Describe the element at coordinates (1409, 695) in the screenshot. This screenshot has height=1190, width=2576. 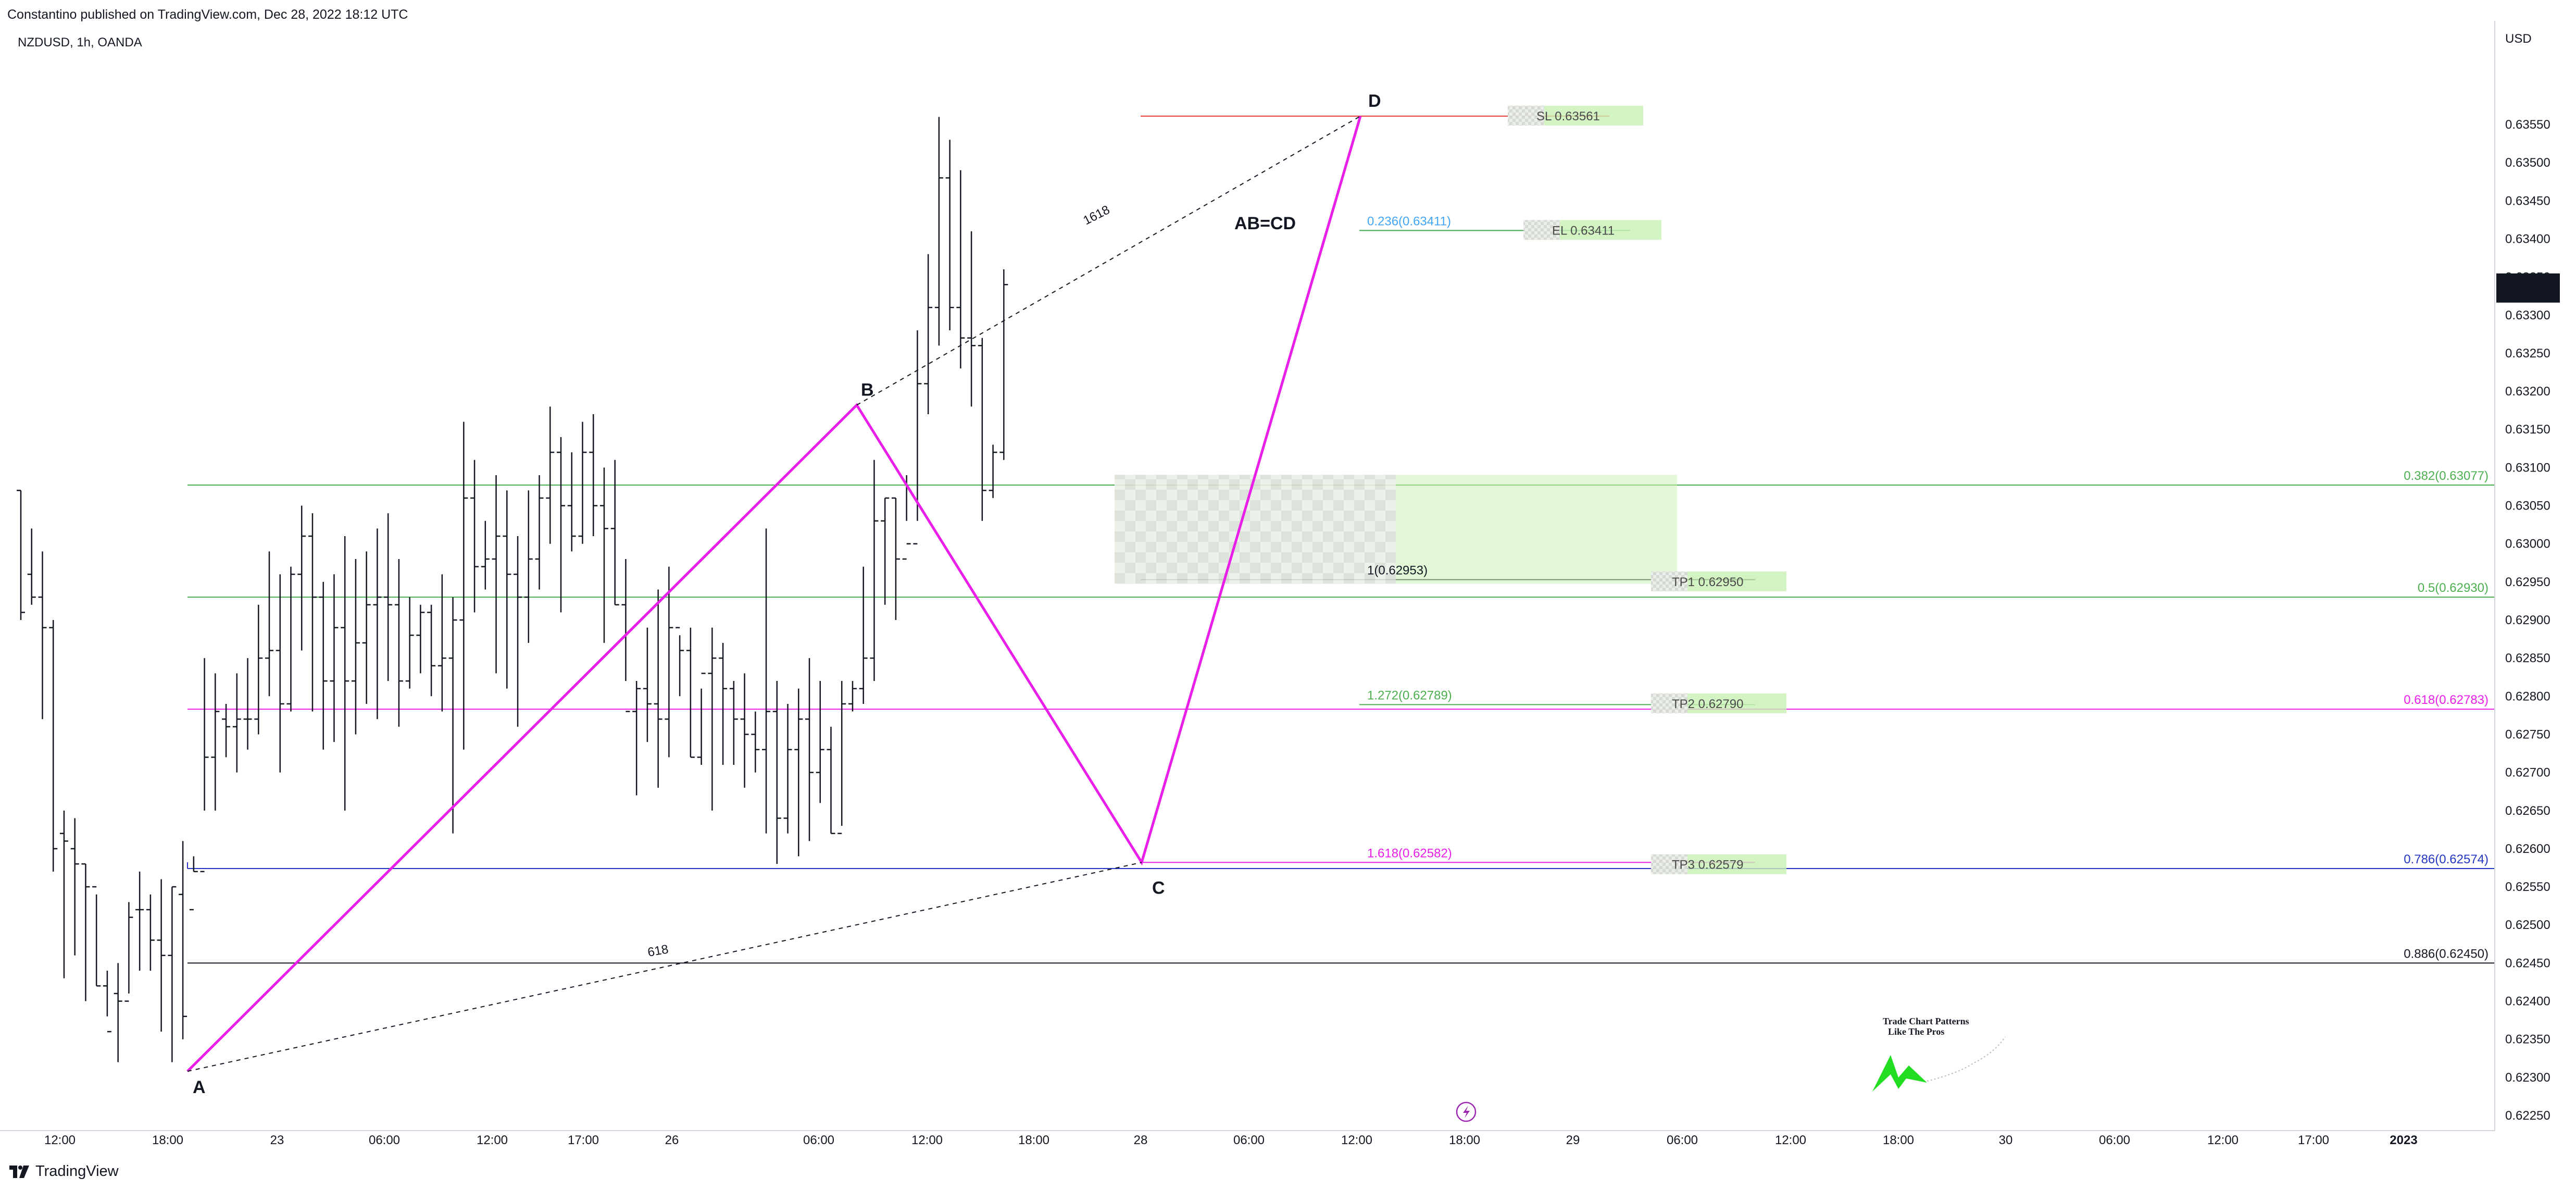
I see `projection-level-label: 1.272(0.62789)` at that location.